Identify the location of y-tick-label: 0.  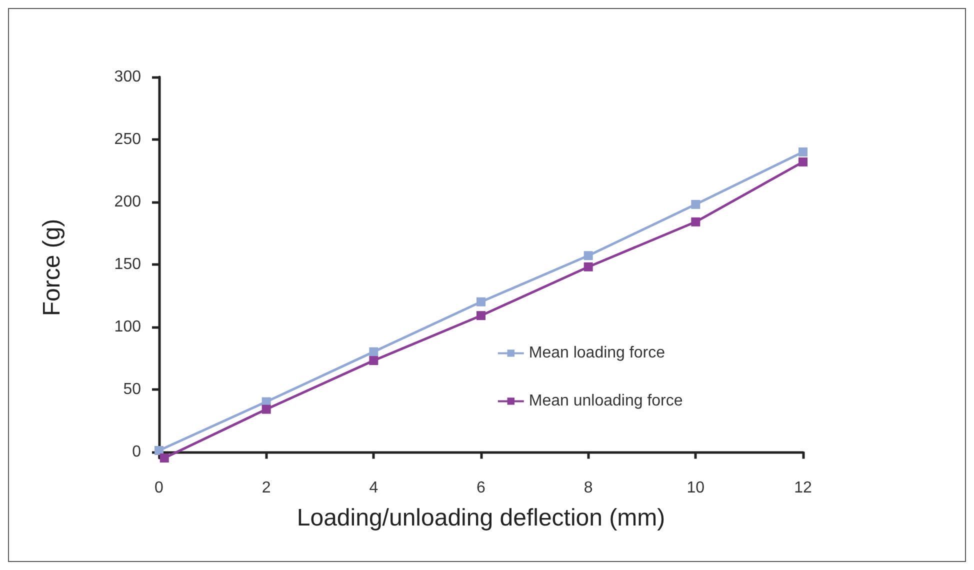
(137, 451).